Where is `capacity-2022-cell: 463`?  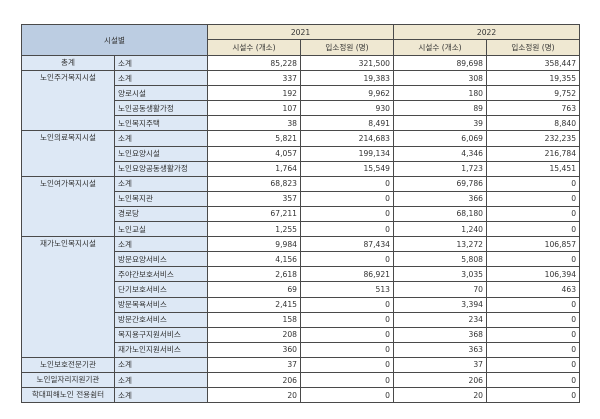
capacity-2022-cell: 463 is located at coordinates (533, 289).